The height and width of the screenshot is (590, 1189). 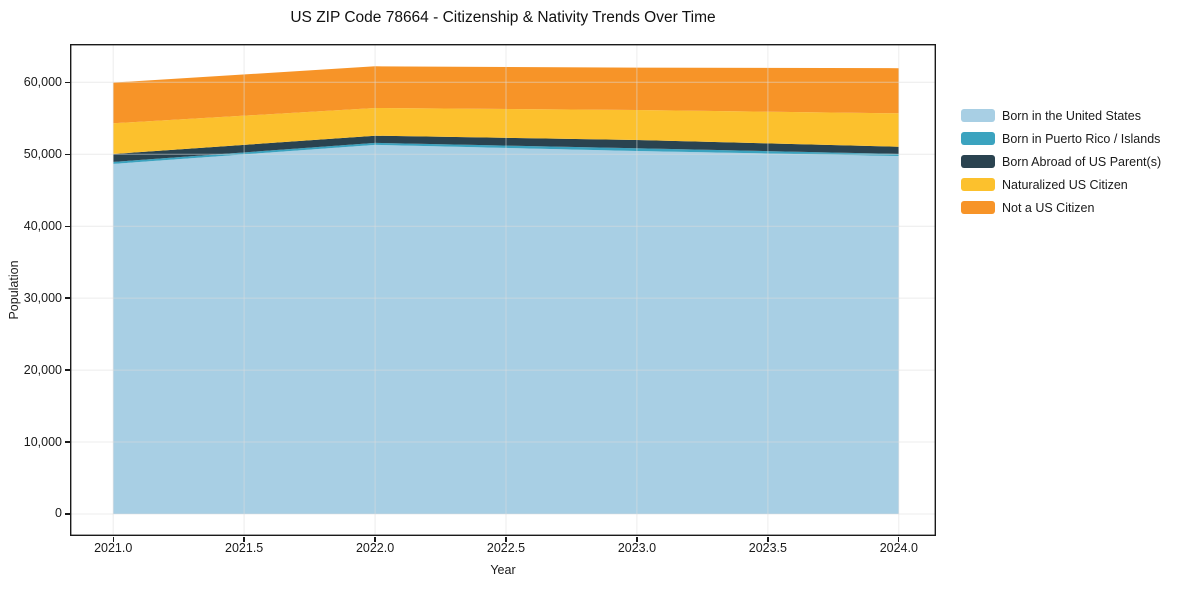 I want to click on x-tick-label: 2022.0, so click(x=375, y=548).